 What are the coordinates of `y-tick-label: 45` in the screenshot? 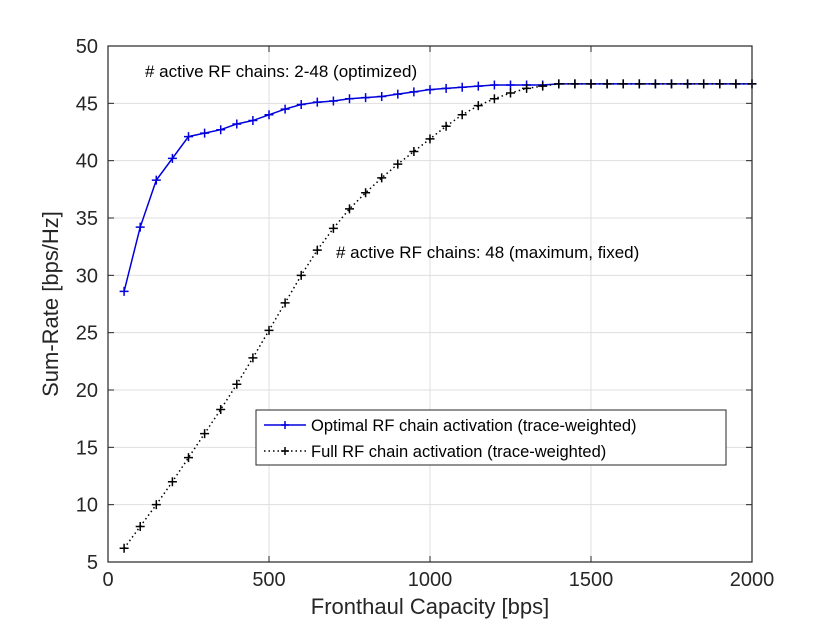 It's located at (87, 104).